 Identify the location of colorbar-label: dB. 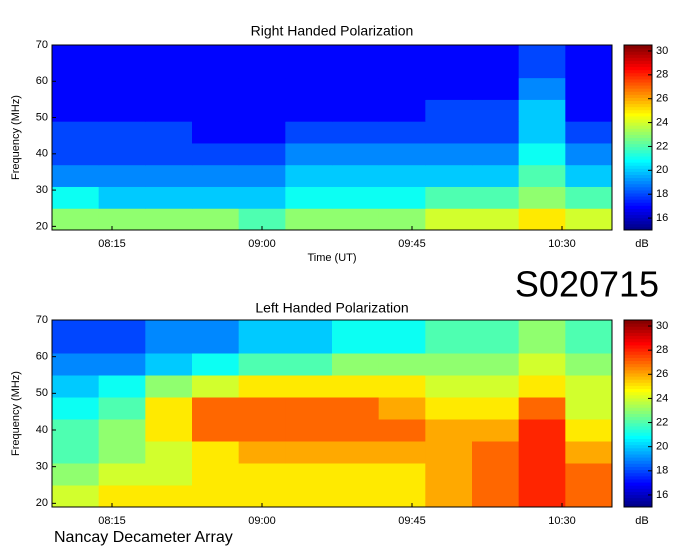
(641, 244).